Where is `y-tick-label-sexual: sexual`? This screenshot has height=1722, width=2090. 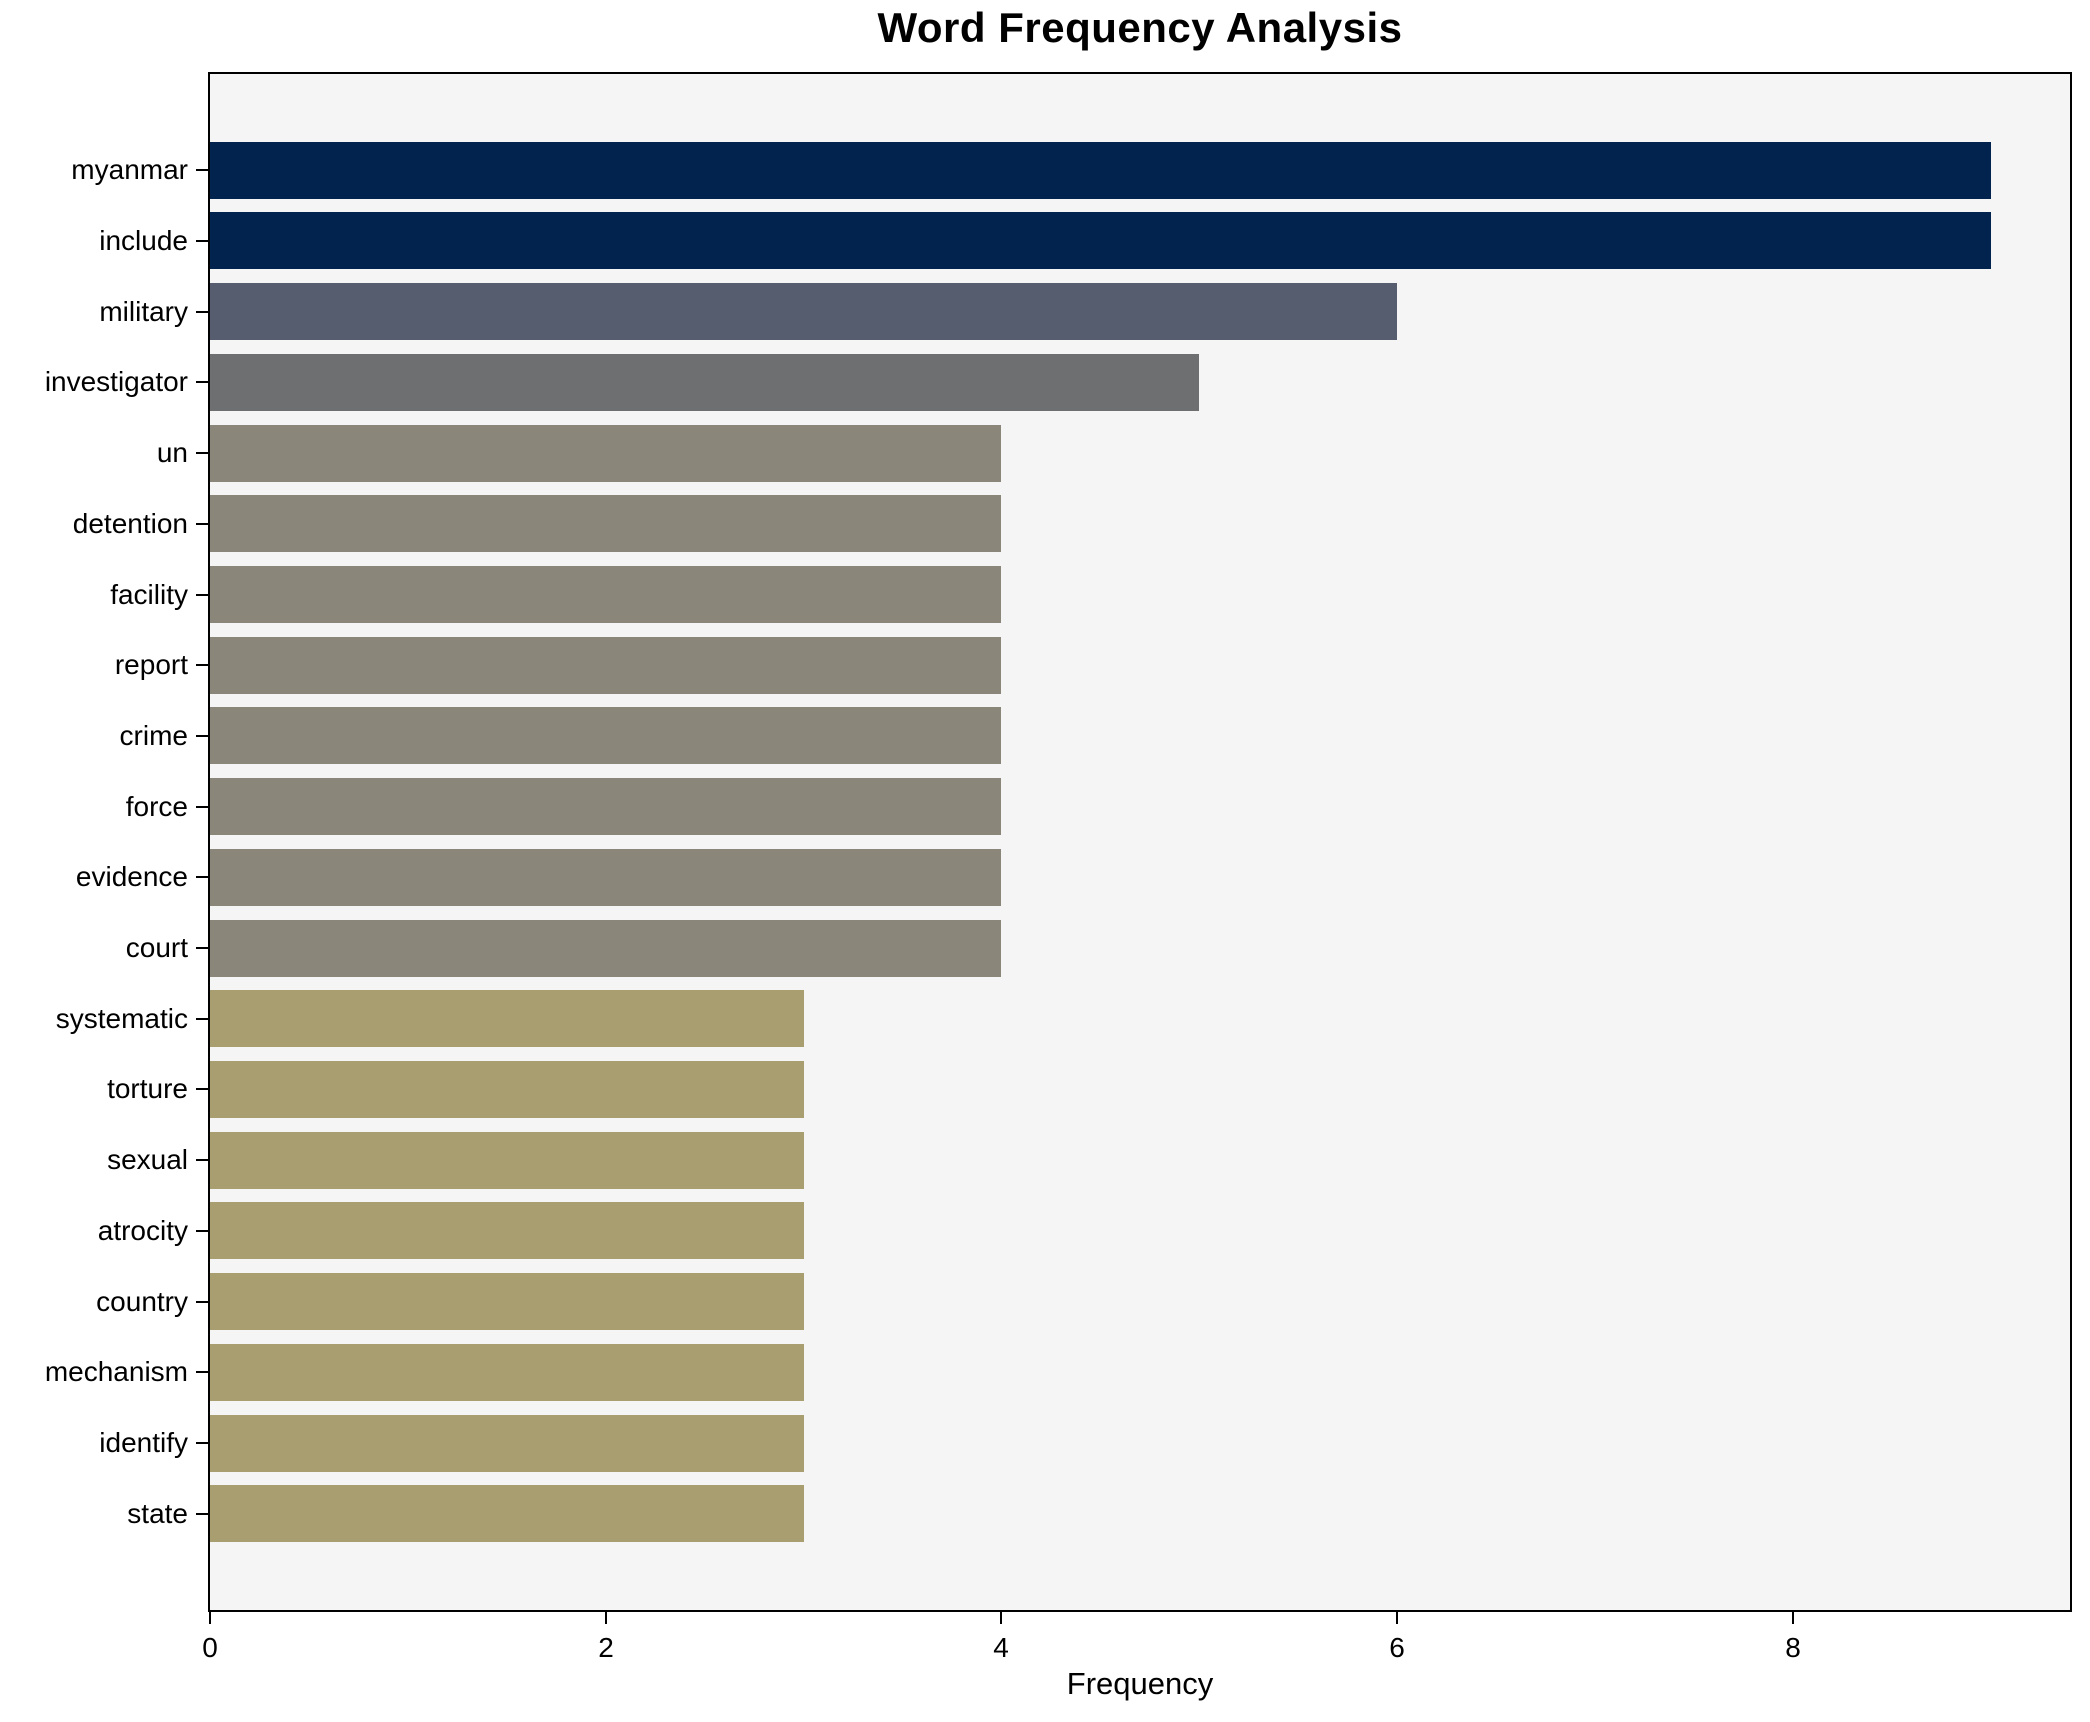 y-tick-label-sexual: sexual is located at coordinates (147, 1159).